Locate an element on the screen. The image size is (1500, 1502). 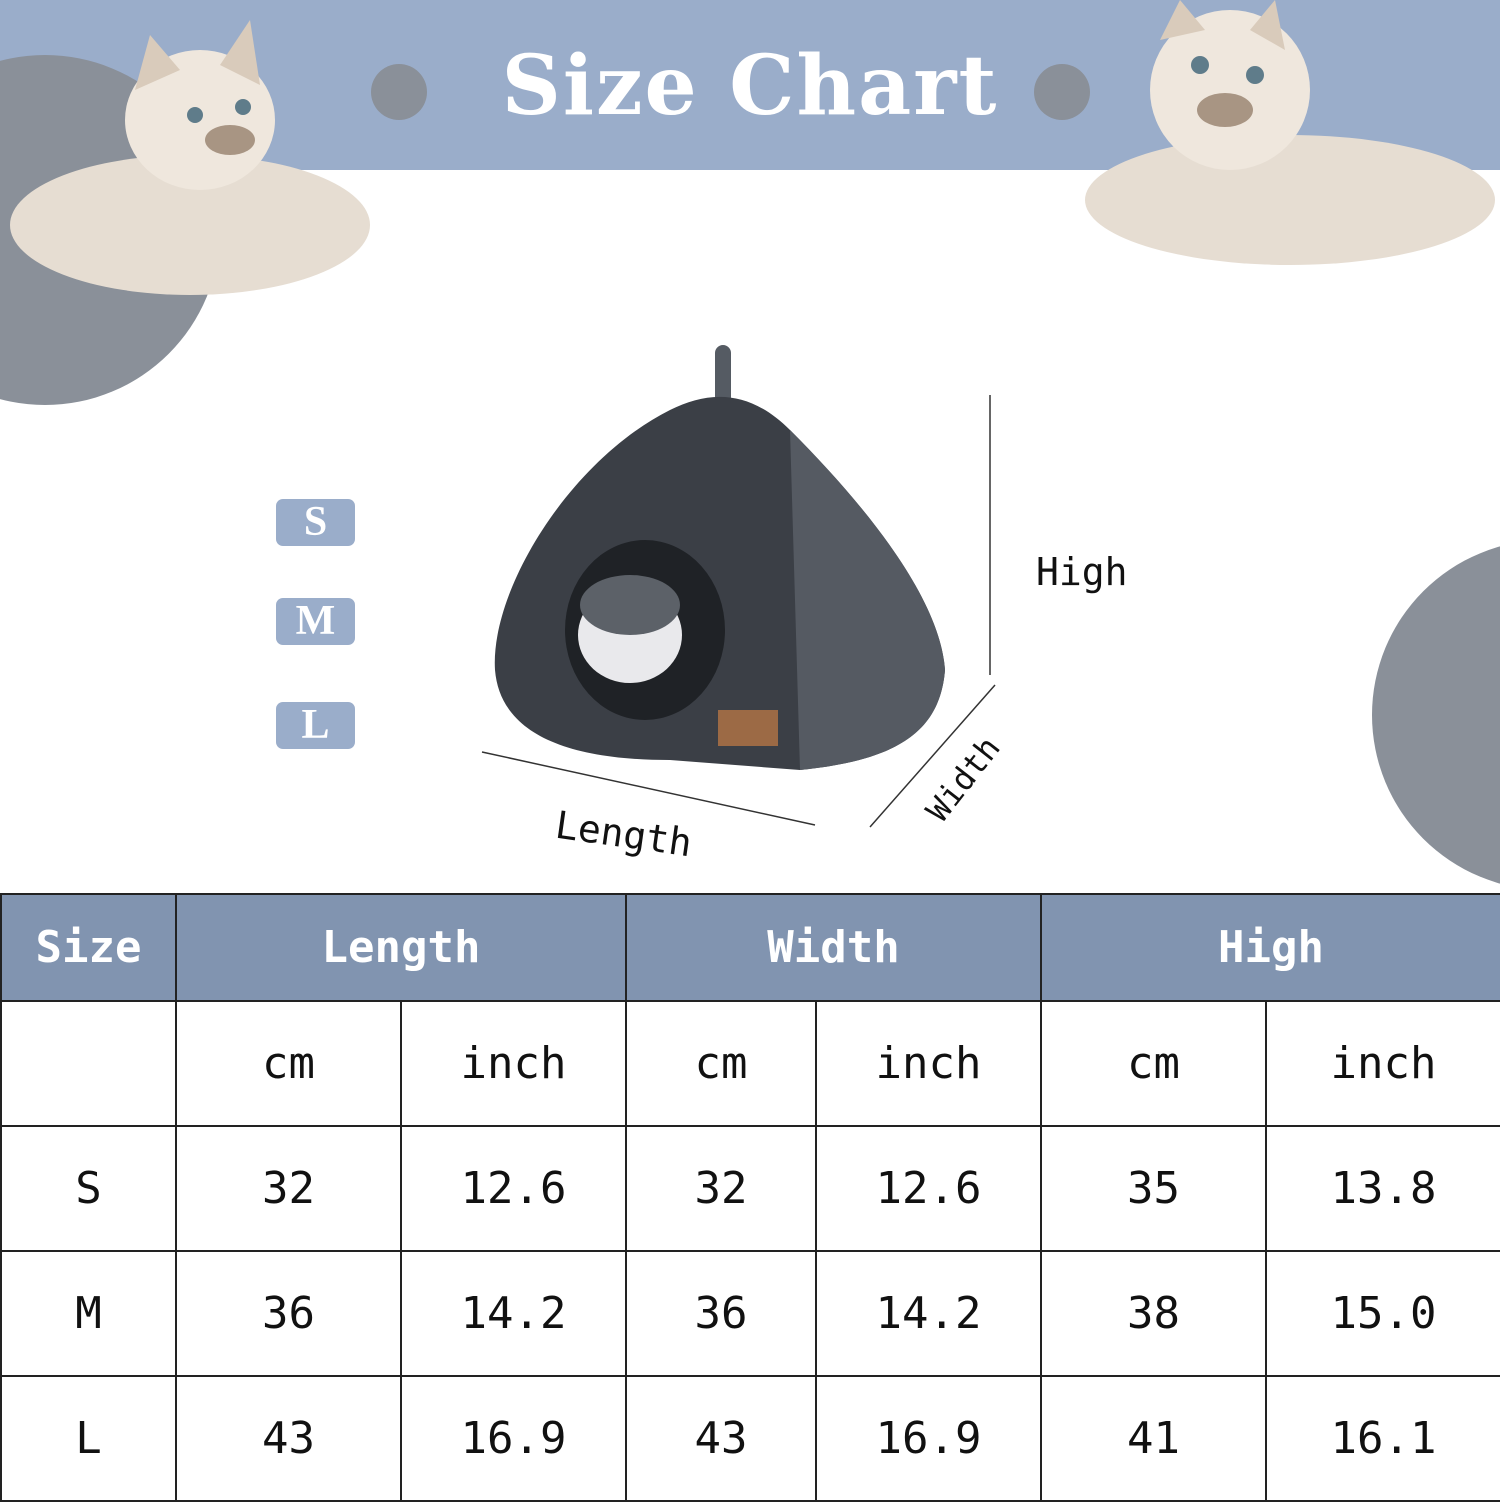
table-row: S 32 12.6 32 12.6 35 13.8 is located at coordinates (750, 1188).